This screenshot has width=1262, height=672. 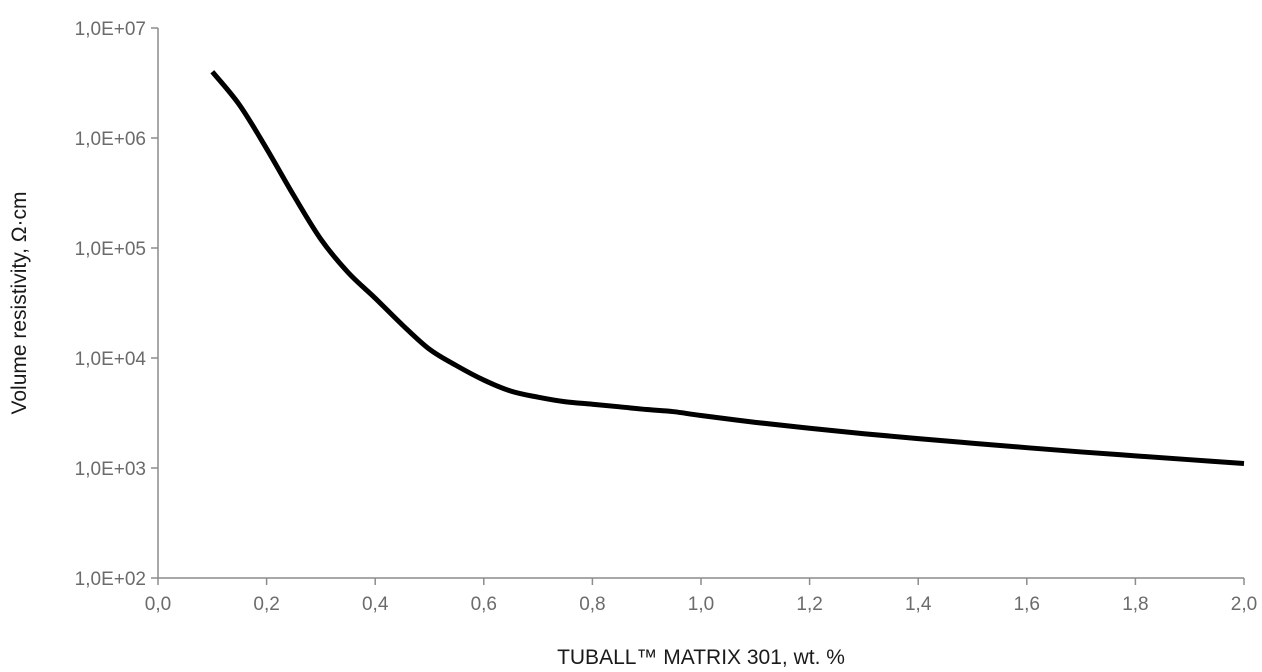 I want to click on x-tick-label: 1,4, so click(x=918, y=604).